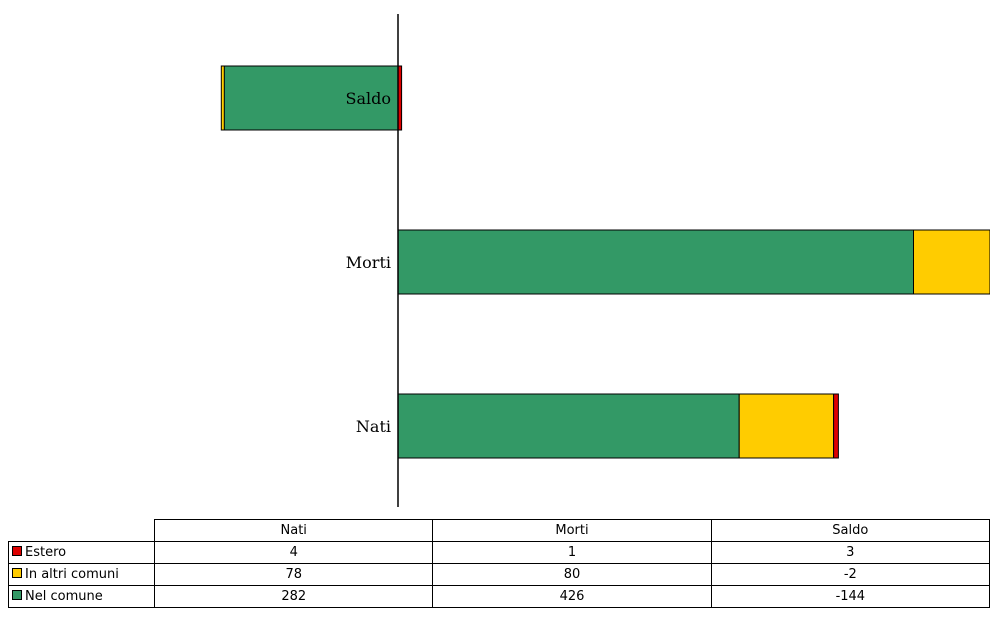 The image size is (990, 635). I want to click on row-header-estero: Estero, so click(81, 552).